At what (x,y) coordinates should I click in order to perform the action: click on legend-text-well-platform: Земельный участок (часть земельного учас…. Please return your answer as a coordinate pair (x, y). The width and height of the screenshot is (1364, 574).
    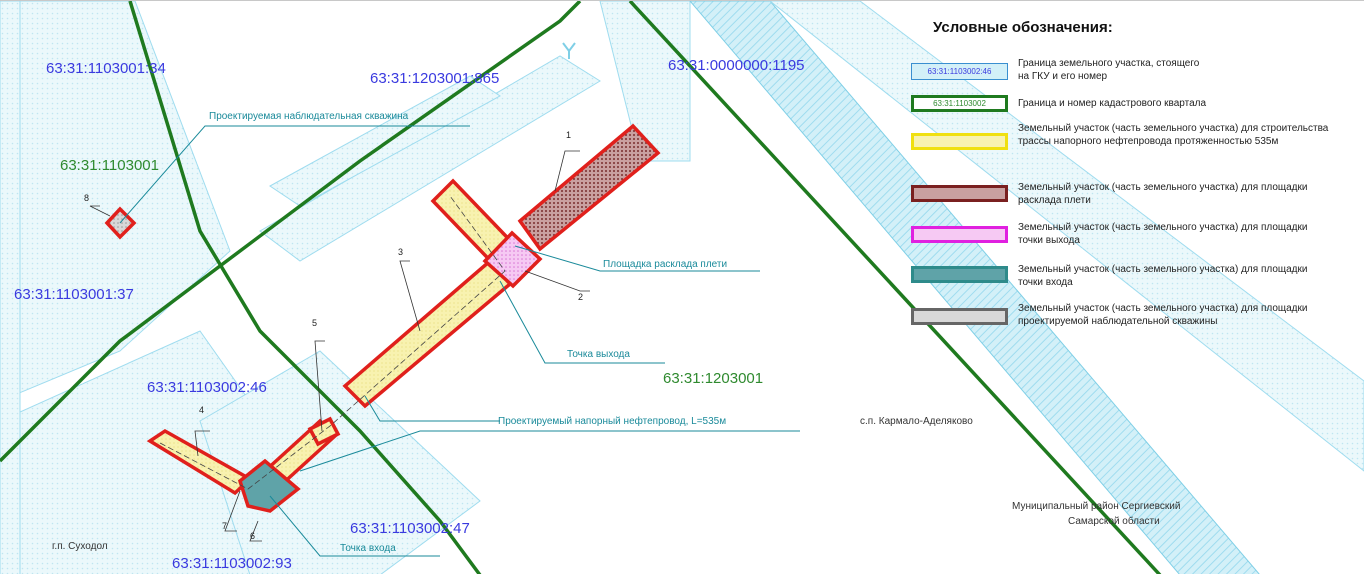
    Looking at the image, I should click on (1163, 315).